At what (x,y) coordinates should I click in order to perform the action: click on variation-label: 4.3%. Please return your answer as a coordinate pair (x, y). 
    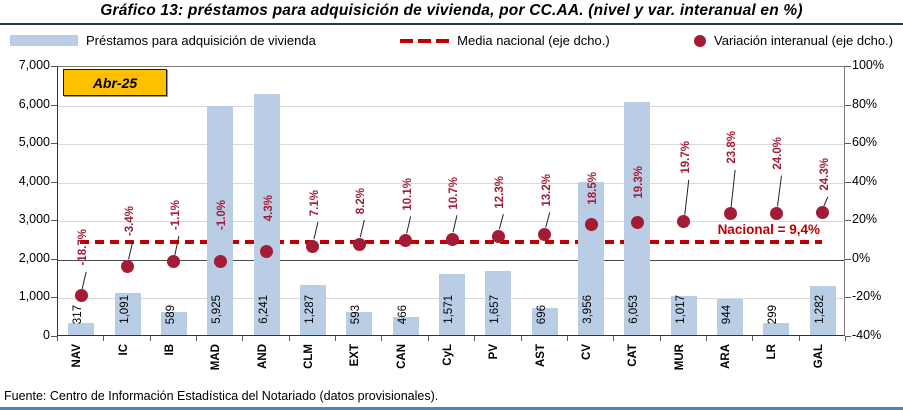
    Looking at the image, I should click on (269, 209).